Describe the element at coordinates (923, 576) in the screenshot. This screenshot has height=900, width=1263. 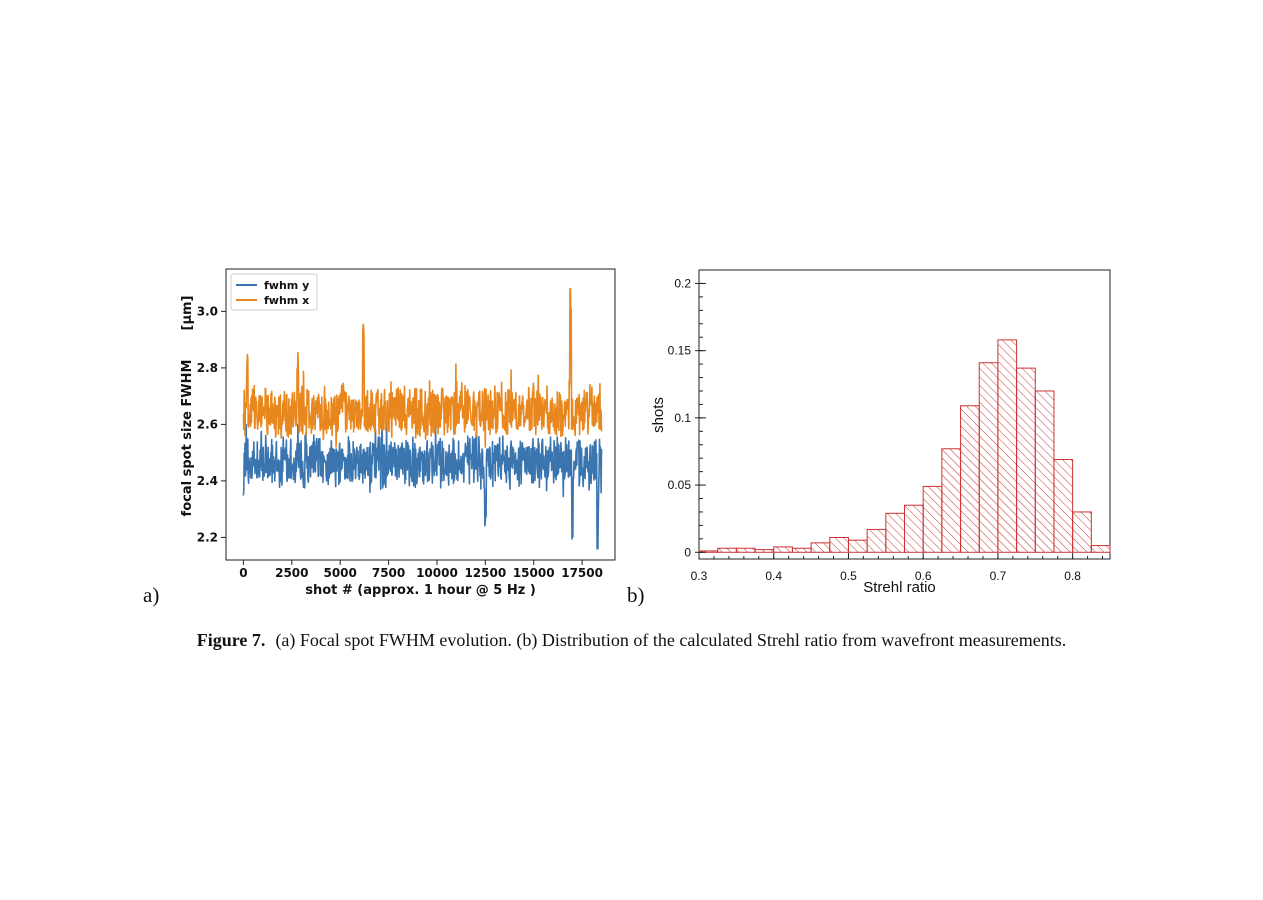
I see `x-tick-label-b: 0.6` at that location.